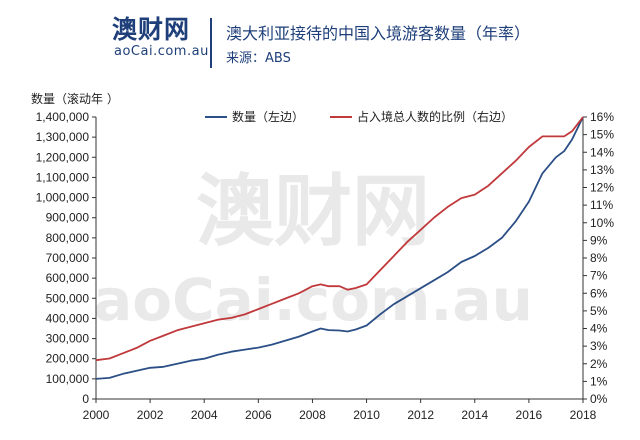  Describe the element at coordinates (258, 415) in the screenshot. I see `x-tick-label: 2006` at that location.